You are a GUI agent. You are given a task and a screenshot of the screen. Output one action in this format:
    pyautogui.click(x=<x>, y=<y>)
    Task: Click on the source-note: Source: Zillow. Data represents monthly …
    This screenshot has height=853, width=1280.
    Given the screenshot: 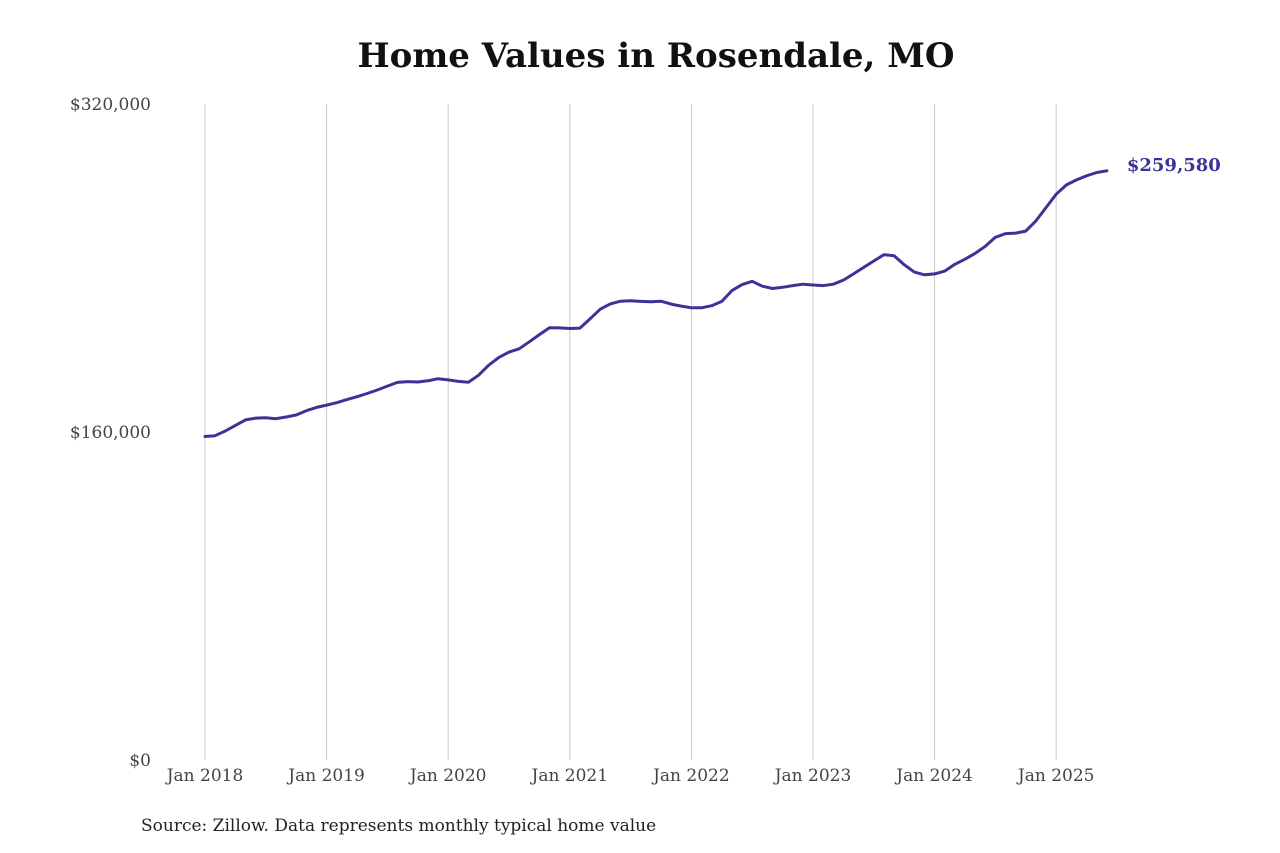 What is the action you would take?
    pyautogui.click(x=399, y=826)
    